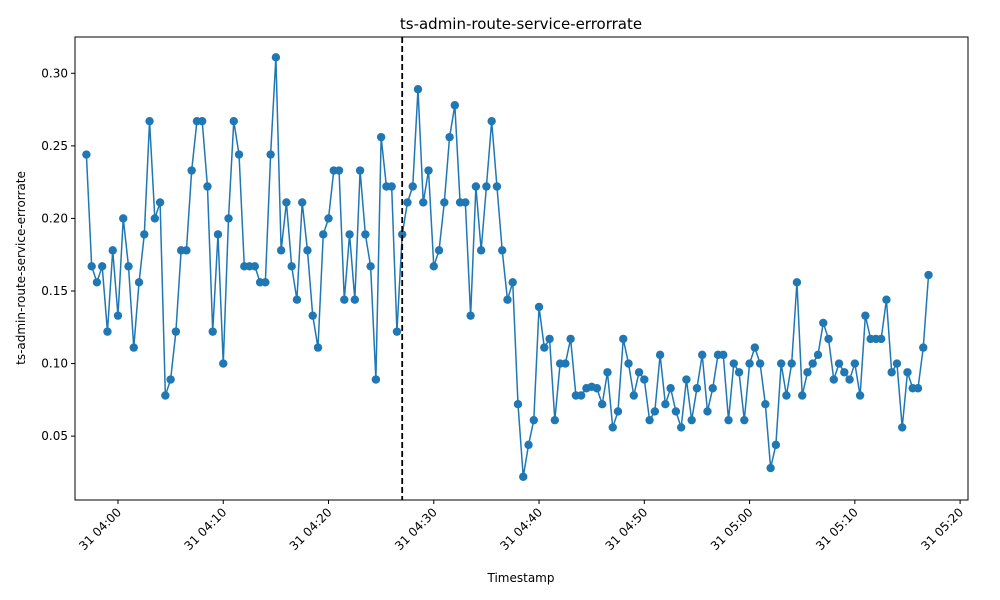 The height and width of the screenshot is (600, 1000). What do you see at coordinates (521, 24) in the screenshot?
I see `chart-title: ts-admin-route-service-errorrate` at bounding box center [521, 24].